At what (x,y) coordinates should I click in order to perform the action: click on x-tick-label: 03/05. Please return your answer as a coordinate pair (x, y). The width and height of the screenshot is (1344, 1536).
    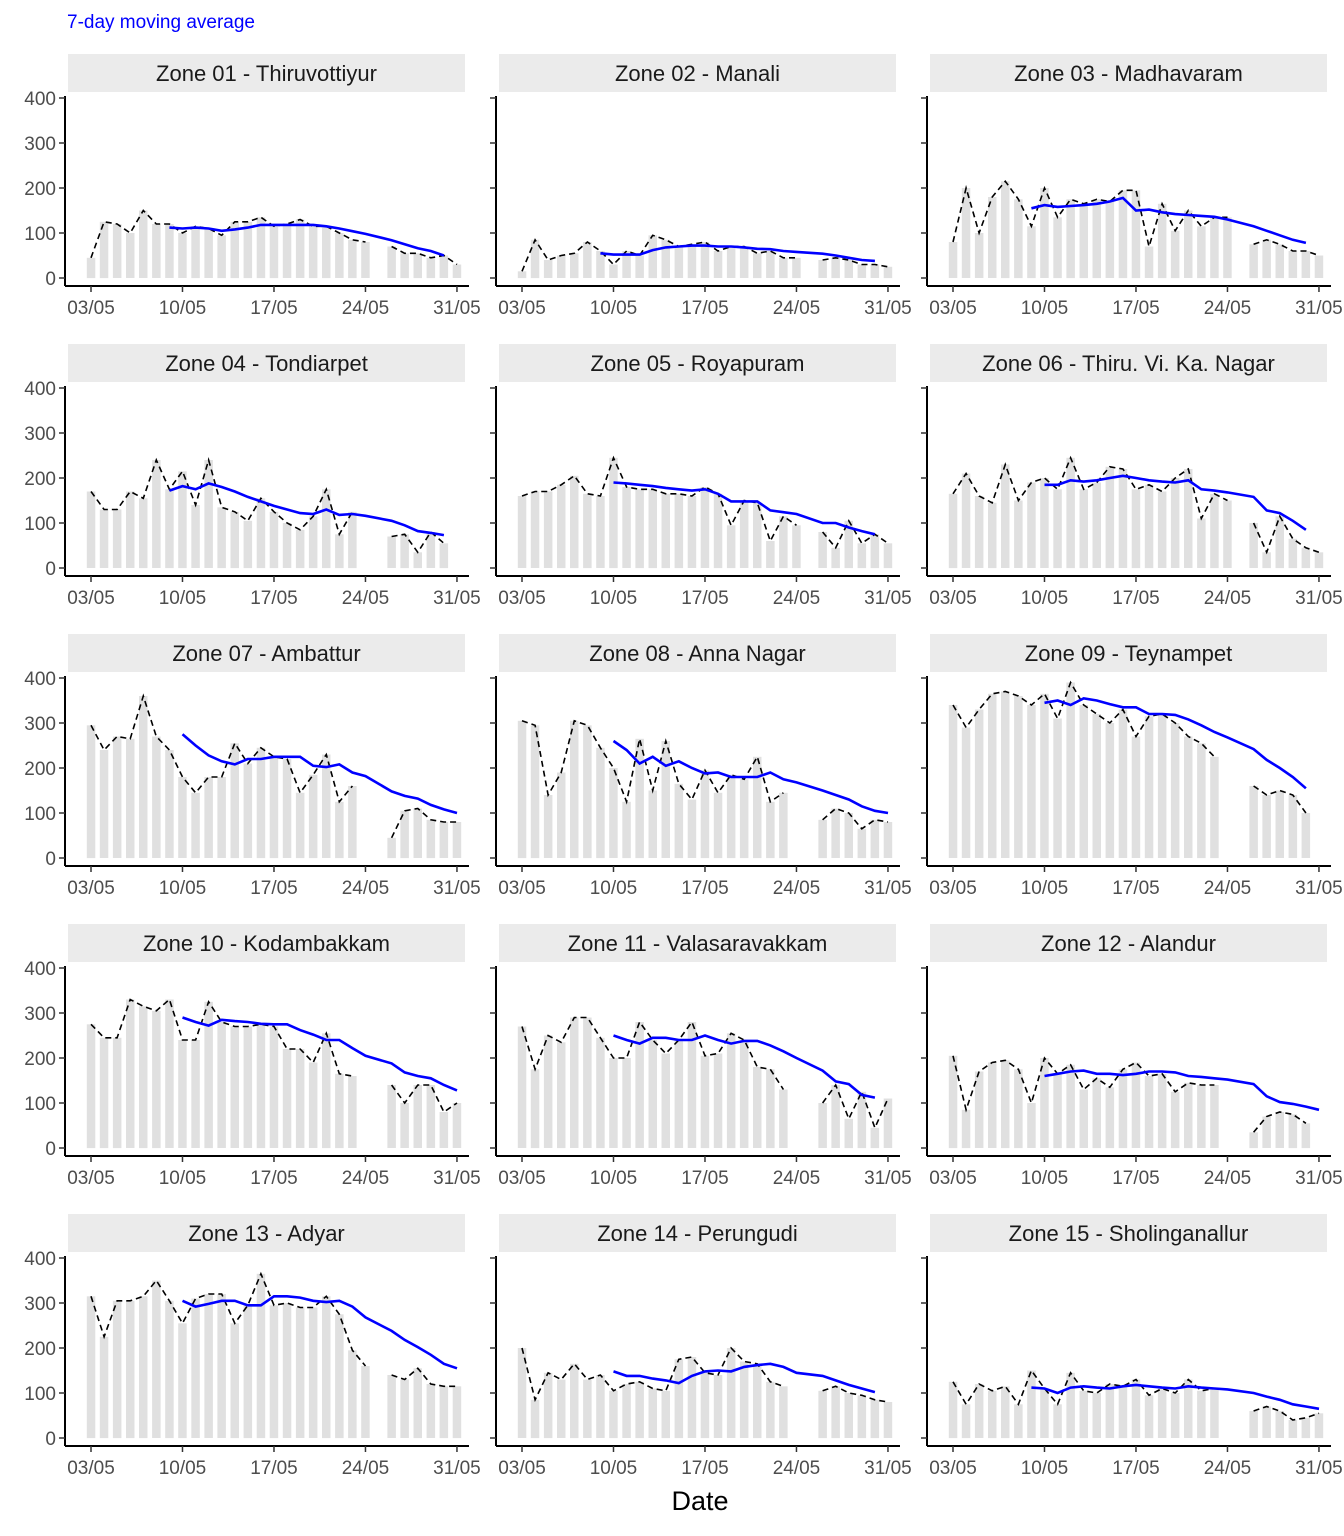
    Looking at the image, I should click on (953, 1468).